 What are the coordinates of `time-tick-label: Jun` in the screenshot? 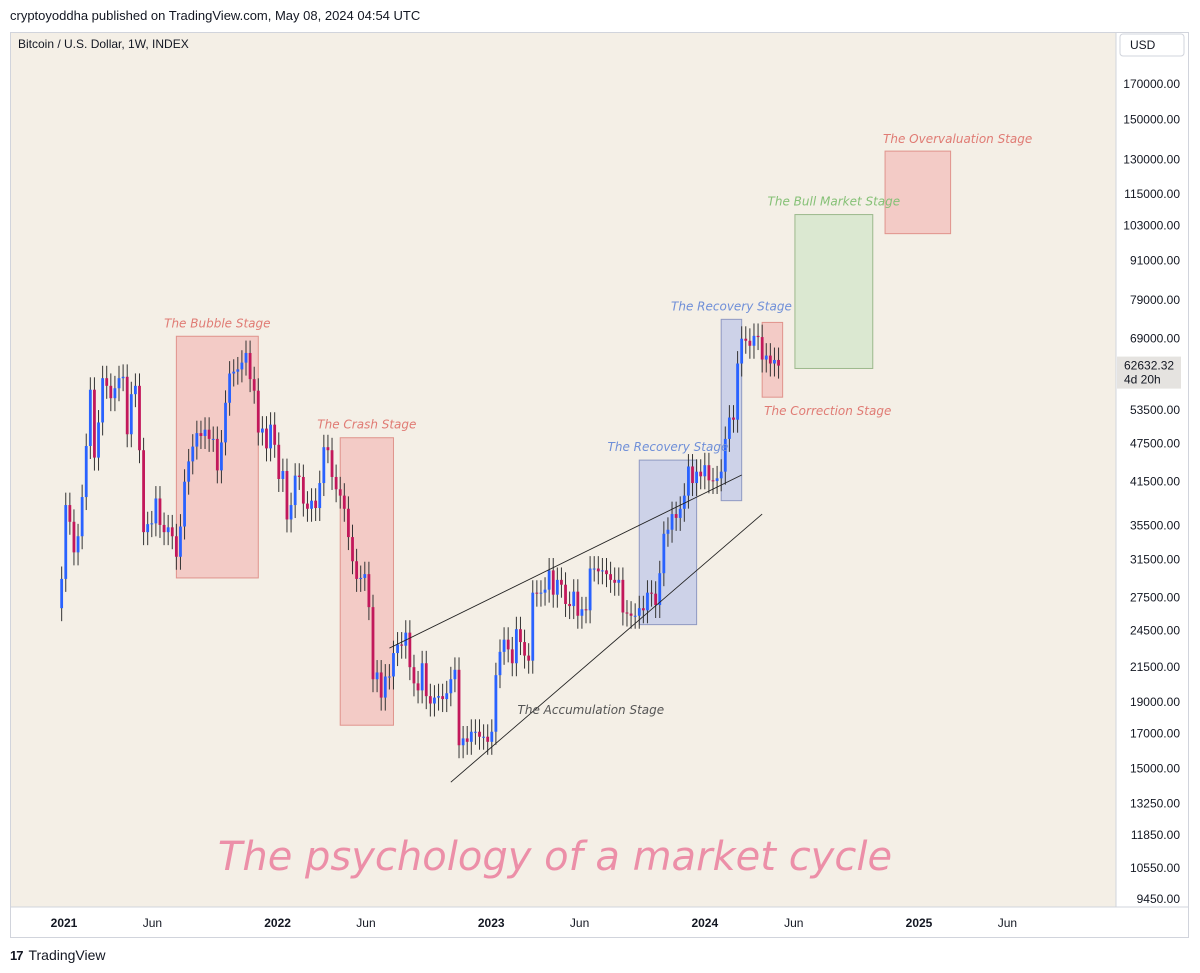 It's located at (793, 923).